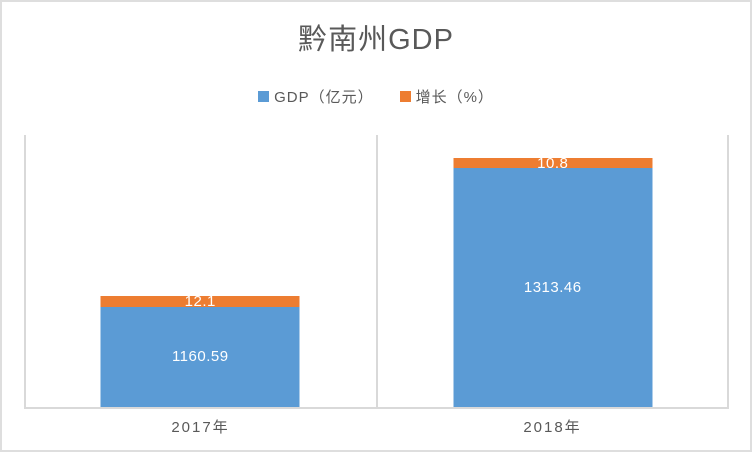 The height and width of the screenshot is (452, 752). I want to click on bar-segment-growth-2018: 10.8, so click(553, 163).